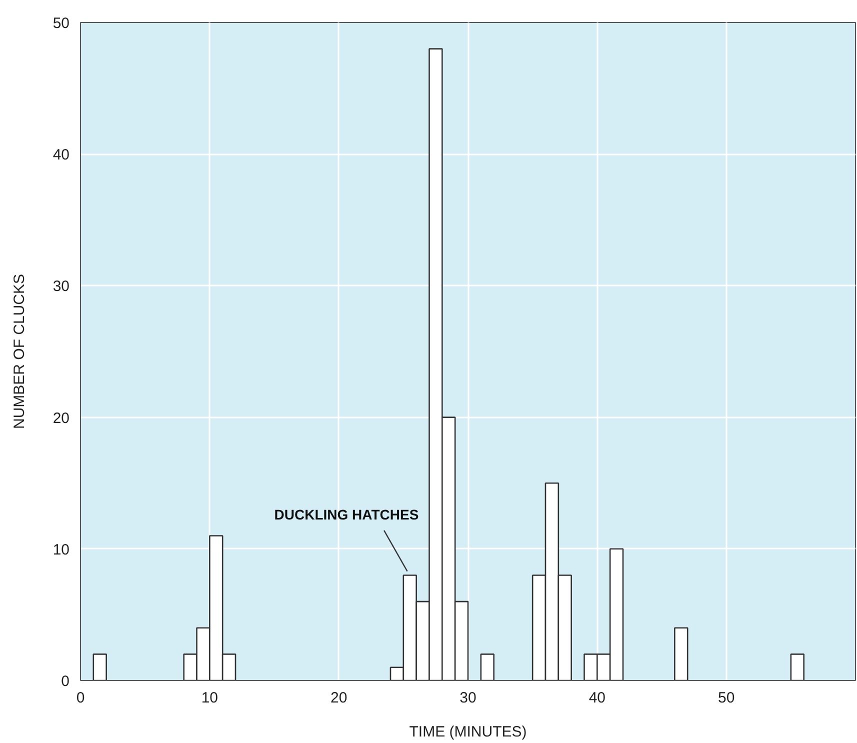  Describe the element at coordinates (339, 698) in the screenshot. I see `x-tick-label: 20` at that location.